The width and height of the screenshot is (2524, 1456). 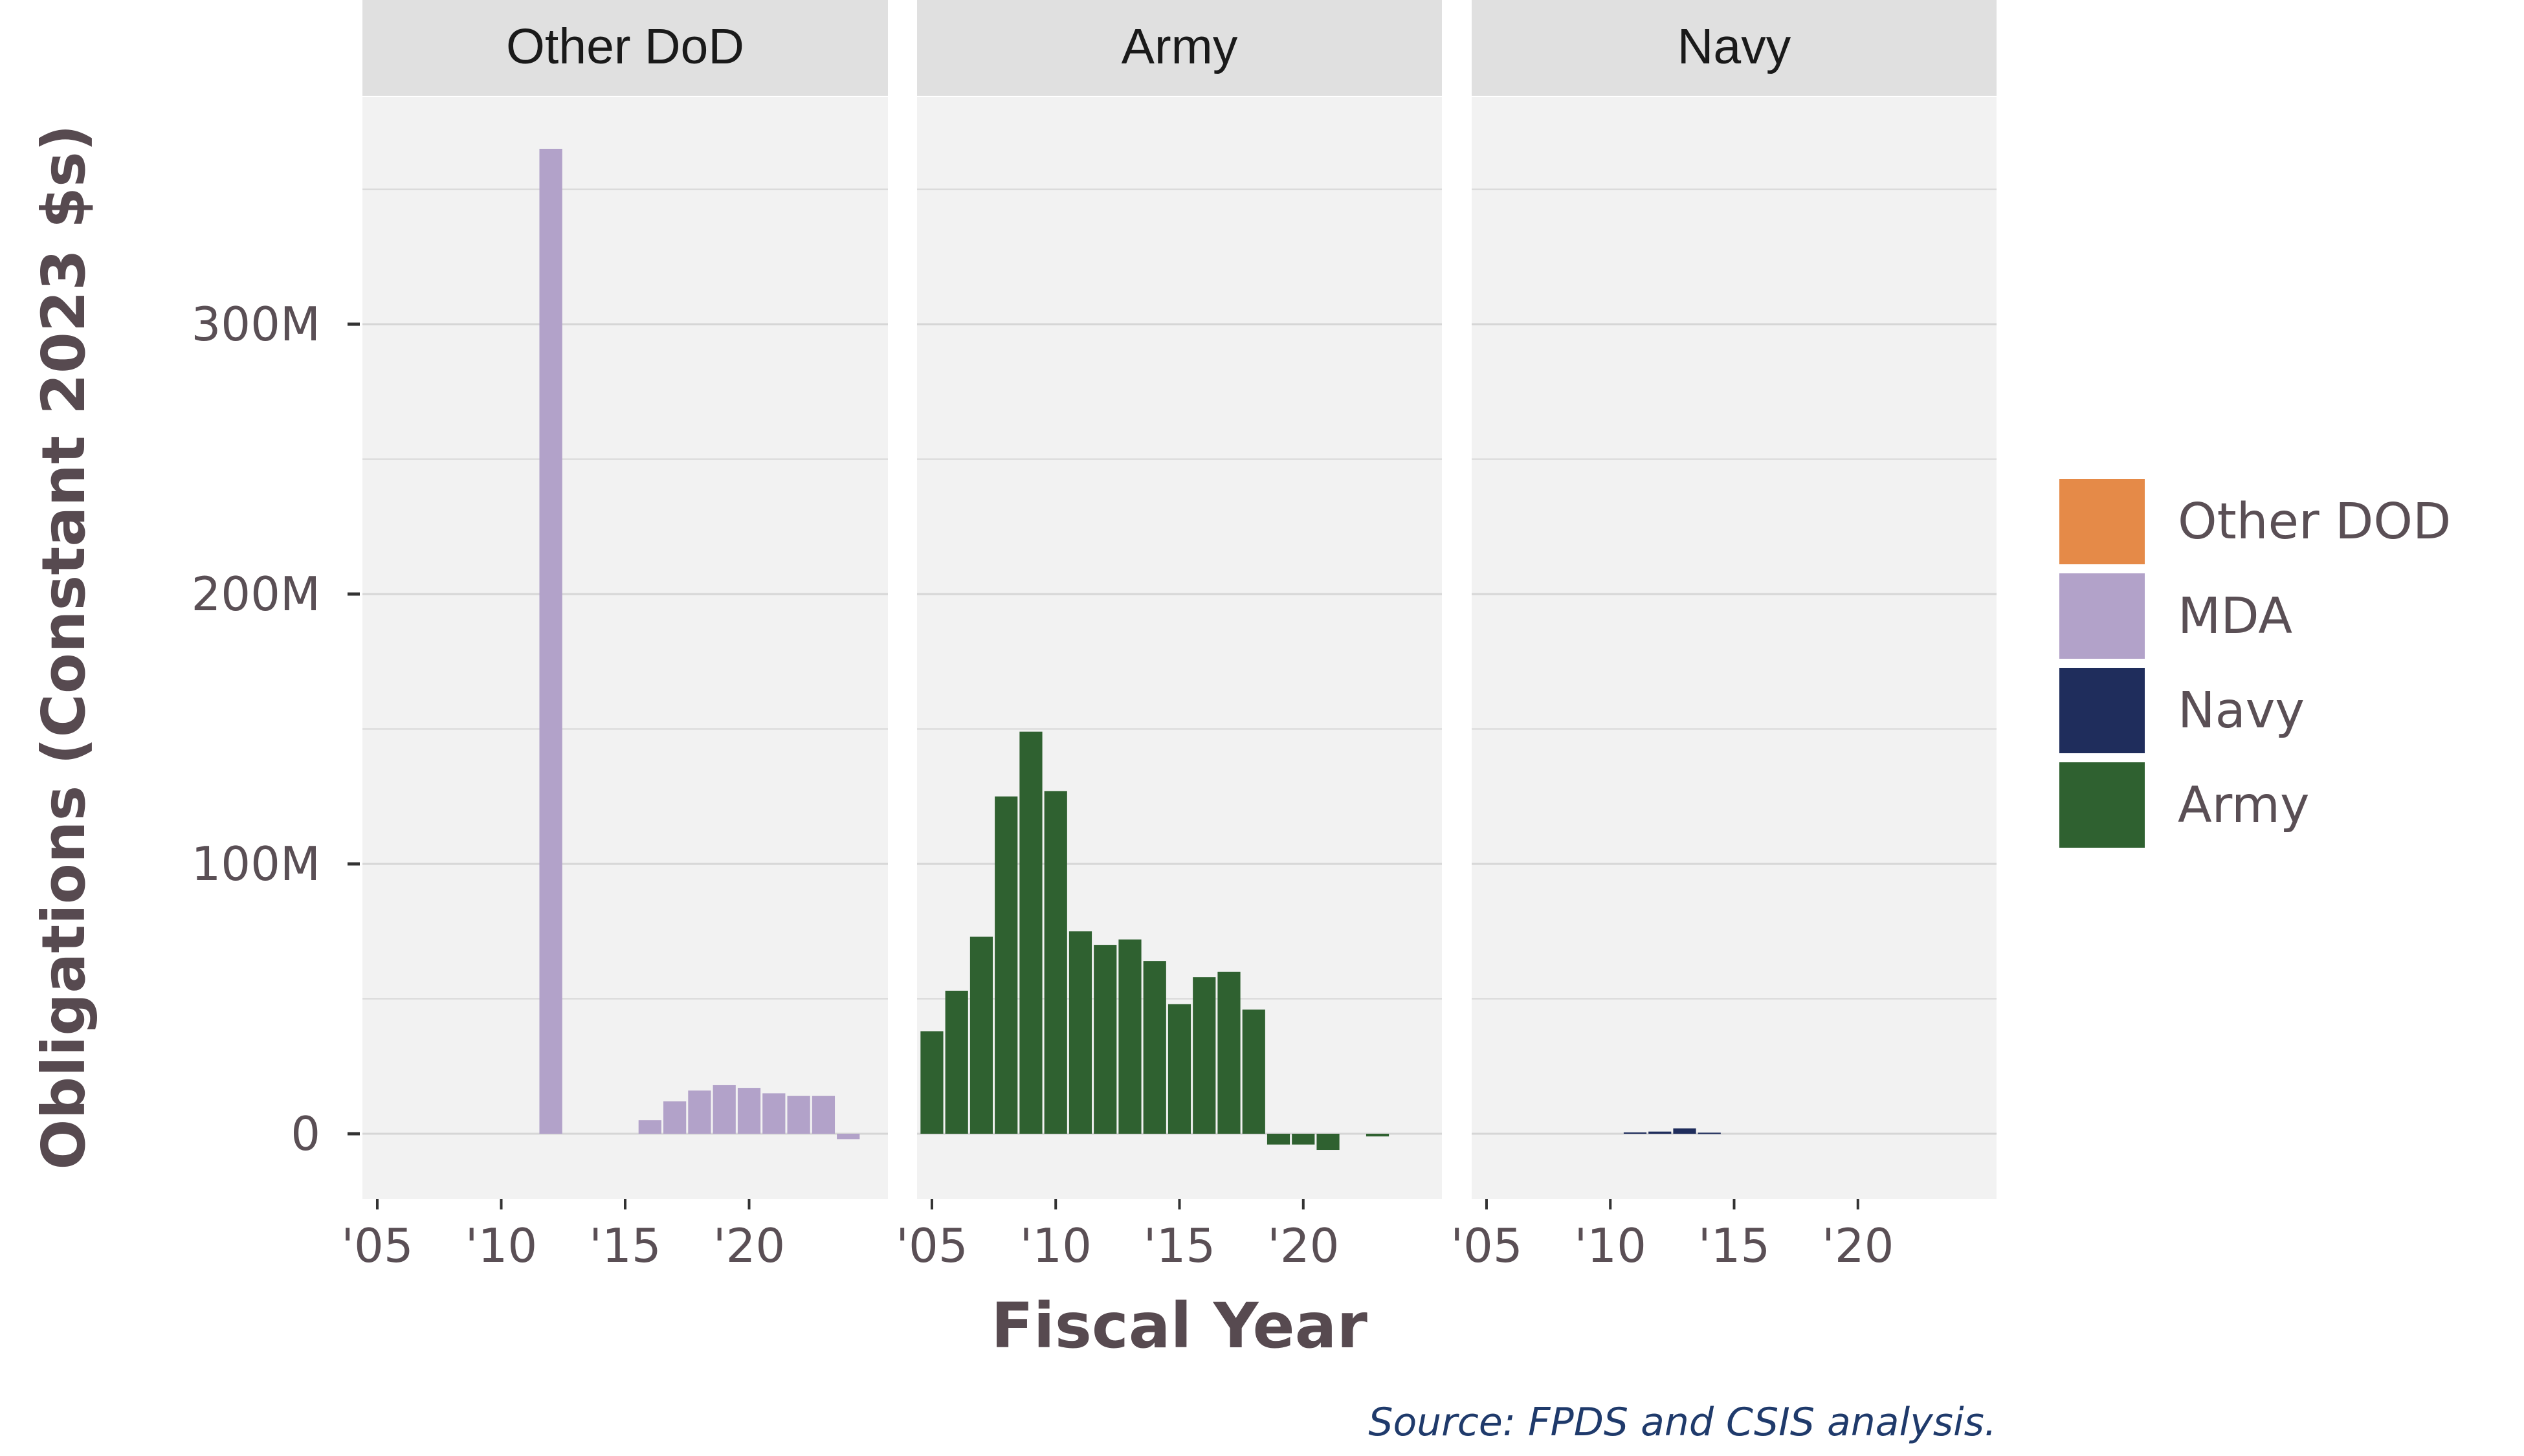 What do you see at coordinates (2235, 616) in the screenshot?
I see `legend-label: MDA` at bounding box center [2235, 616].